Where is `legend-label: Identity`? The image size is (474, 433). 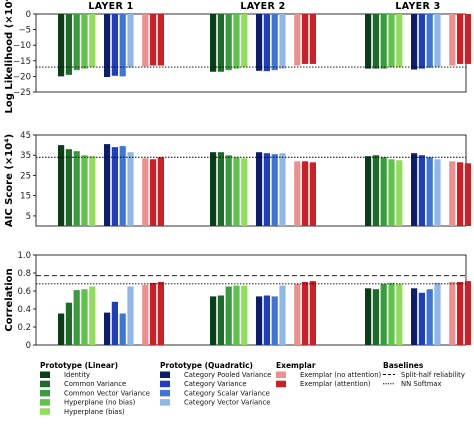 legend-label: Identity is located at coordinates (77, 375).